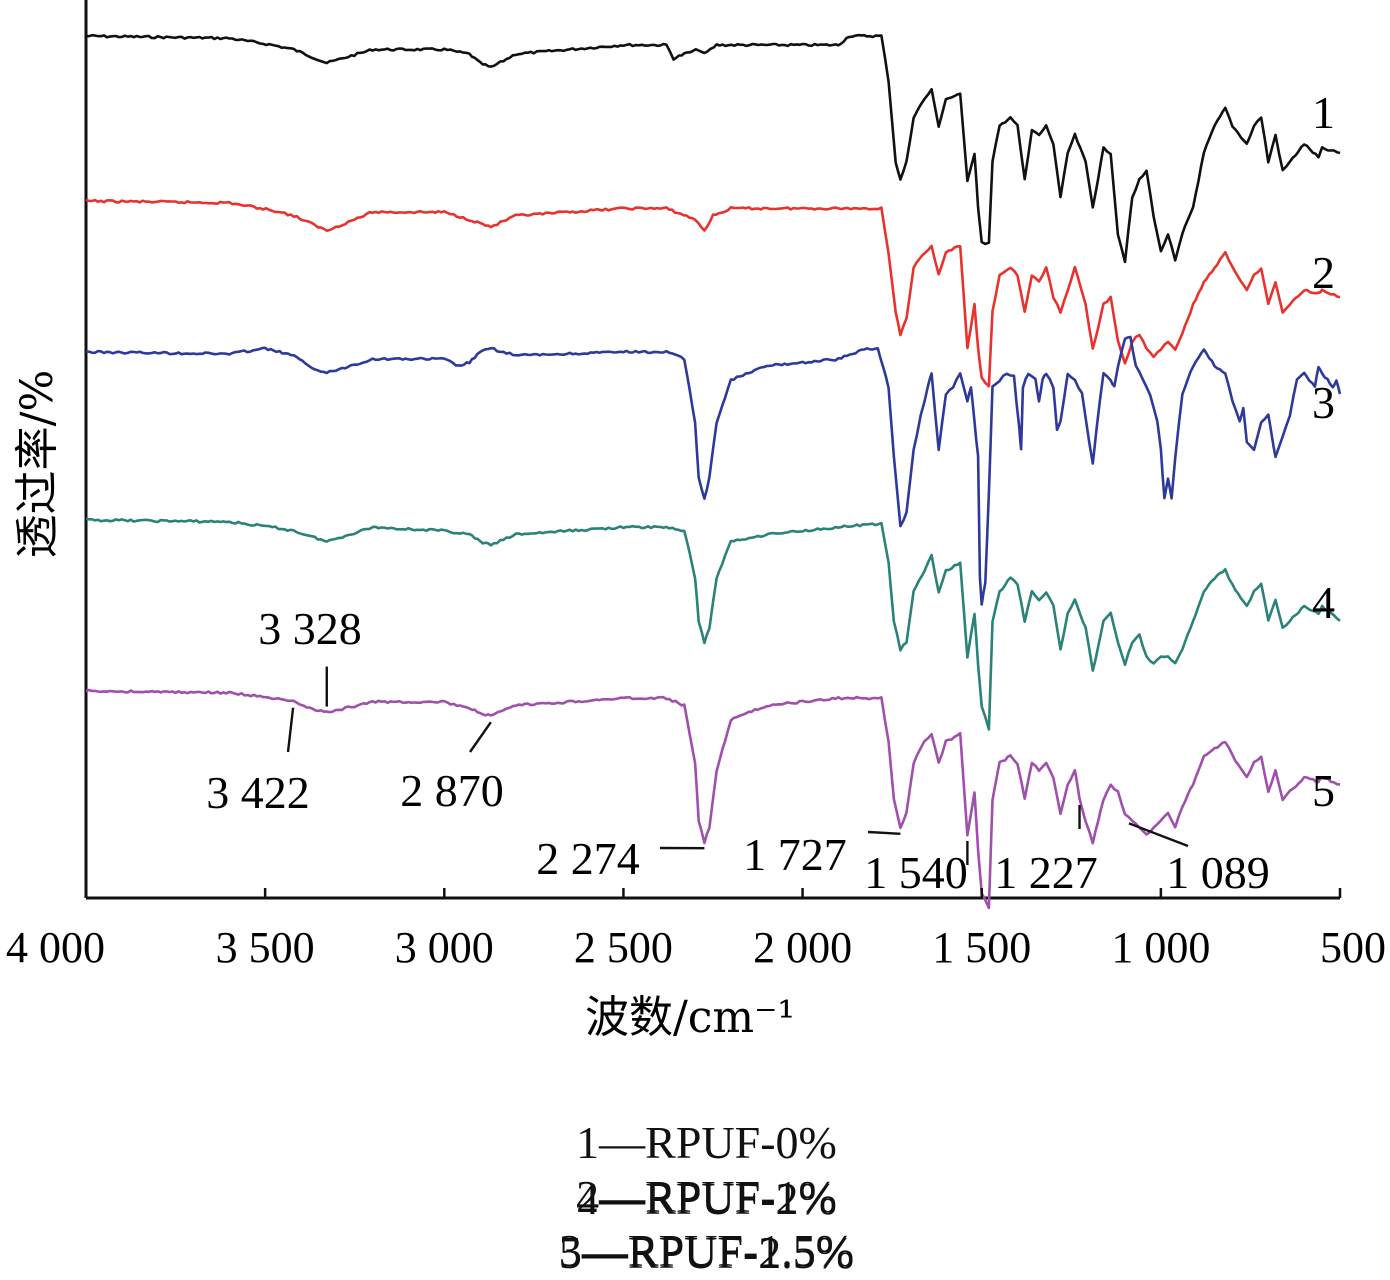  I want to click on series-label-2: 2, so click(1323, 272).